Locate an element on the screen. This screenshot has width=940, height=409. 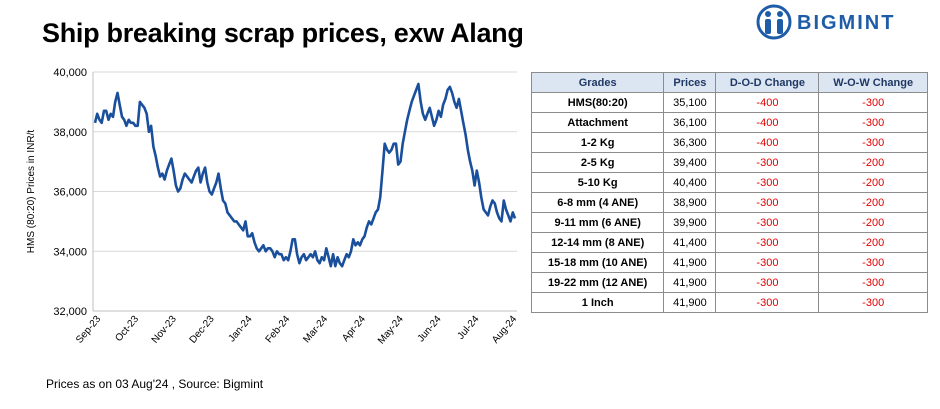
table-row: 1-2 Kg 36,300 -400 -300 is located at coordinates (729, 142).